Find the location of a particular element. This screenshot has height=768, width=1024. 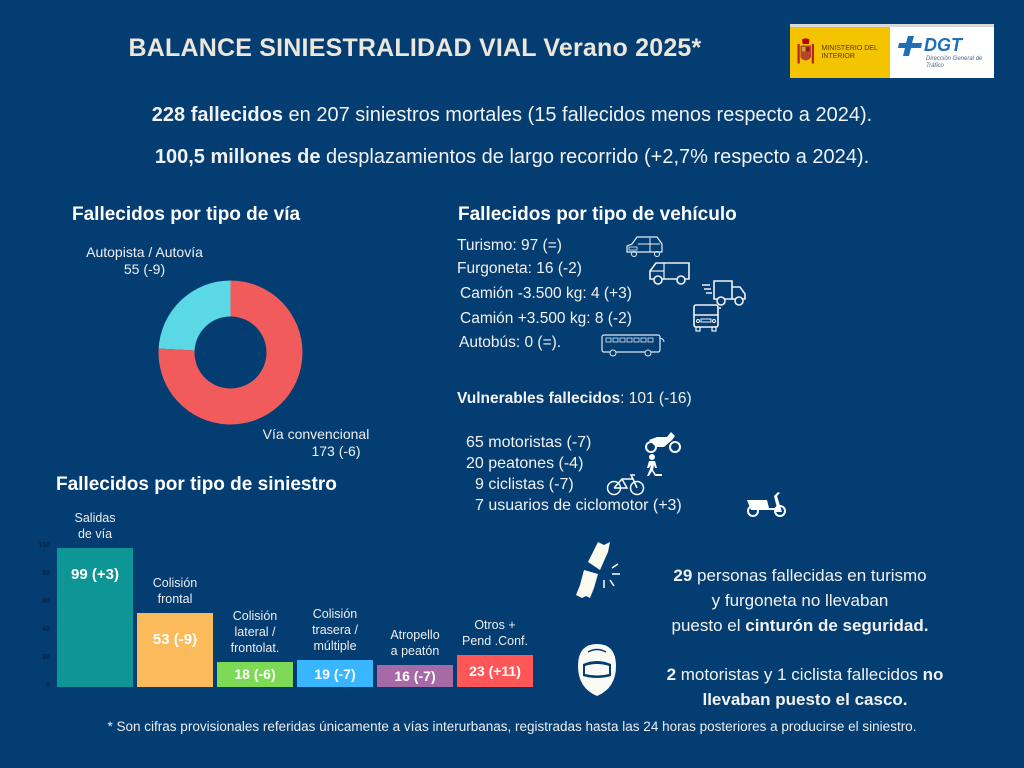

bar-category-label: Salidas de vía is located at coordinates (95, 526).